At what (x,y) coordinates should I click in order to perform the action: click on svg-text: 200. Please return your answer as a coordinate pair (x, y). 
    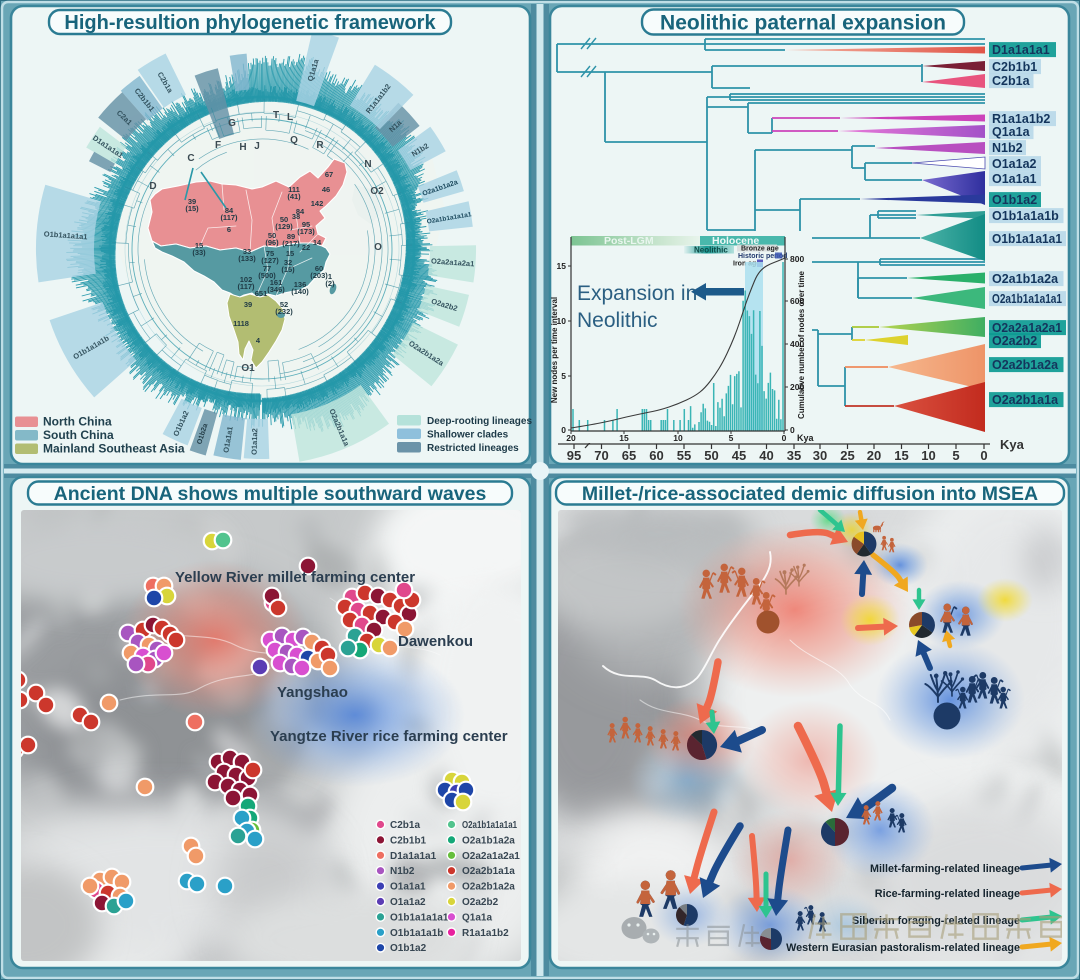
    Looking at the image, I should click on (797, 387).